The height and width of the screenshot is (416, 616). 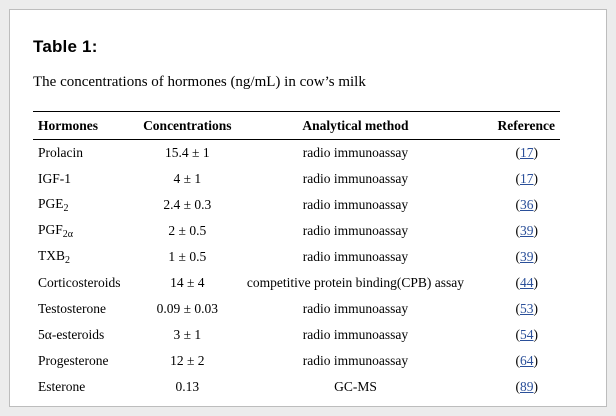 I want to click on col-header-method: Analytical method, so click(x=355, y=125).